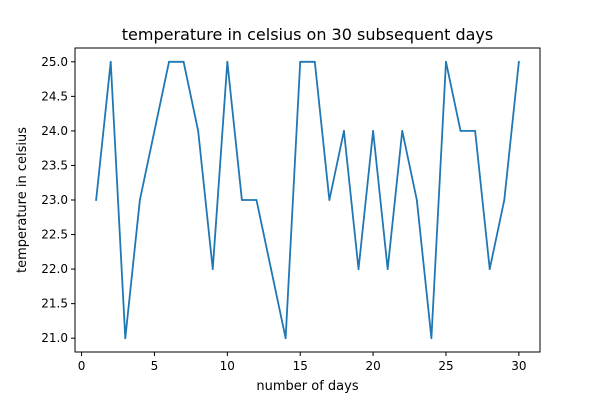 The height and width of the screenshot is (400, 600). Describe the element at coordinates (300, 366) in the screenshot. I see `x-tick-label: 15` at that location.